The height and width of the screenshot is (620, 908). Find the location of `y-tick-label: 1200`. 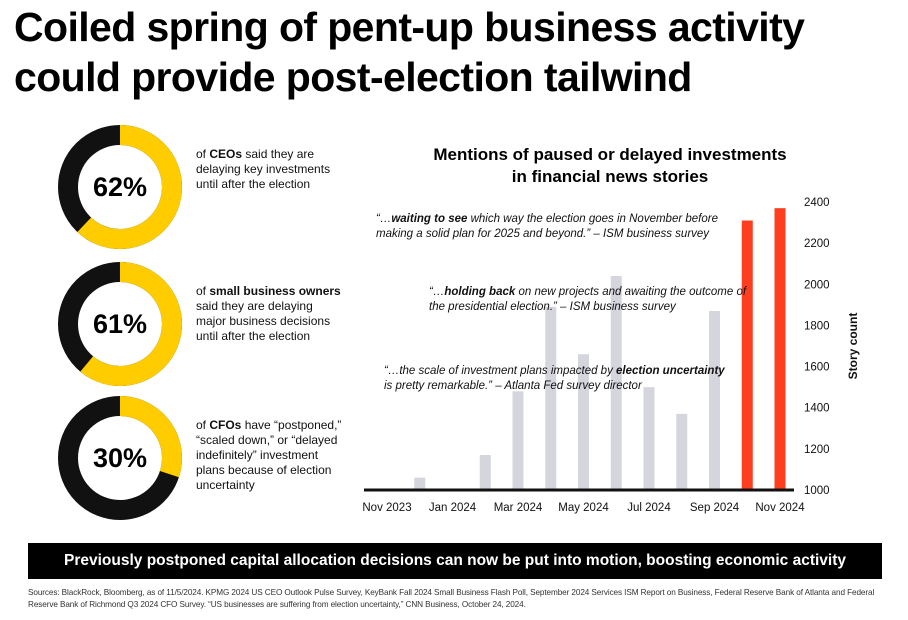

y-tick-label: 1200 is located at coordinates (817, 450).